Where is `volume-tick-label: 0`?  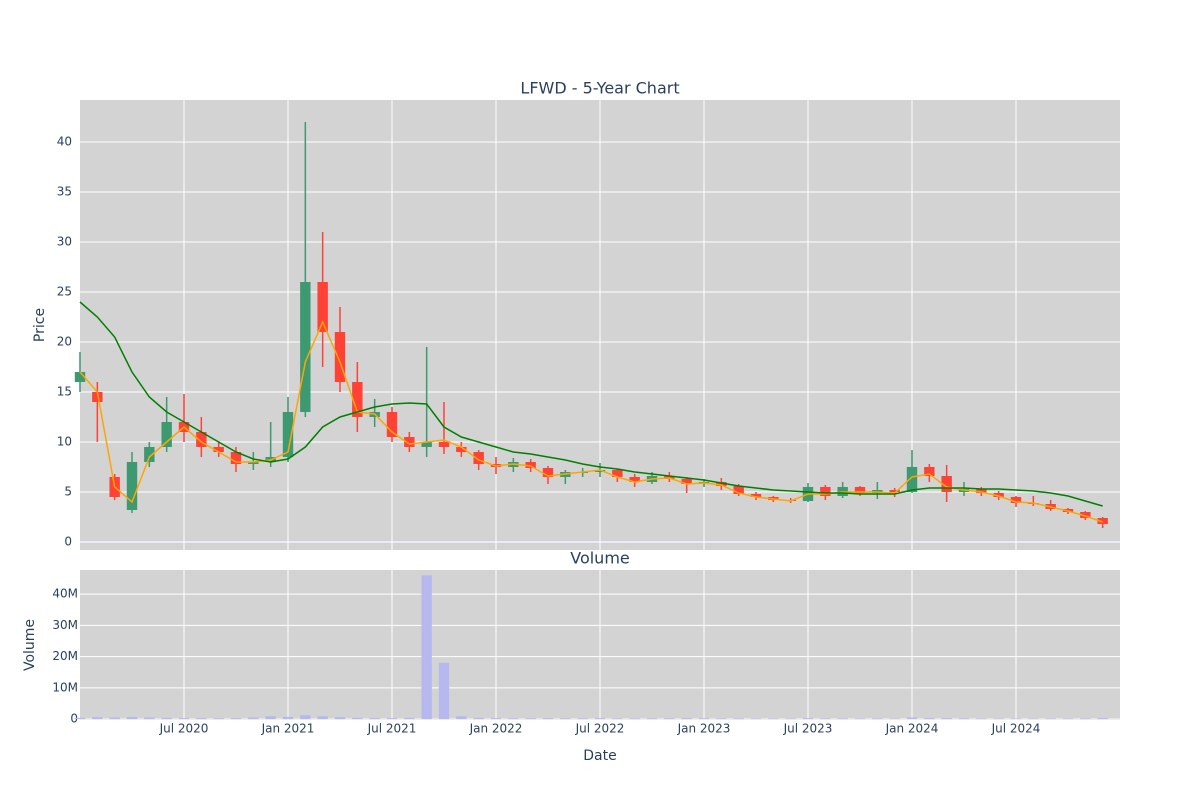
volume-tick-label: 0 is located at coordinates (74, 719).